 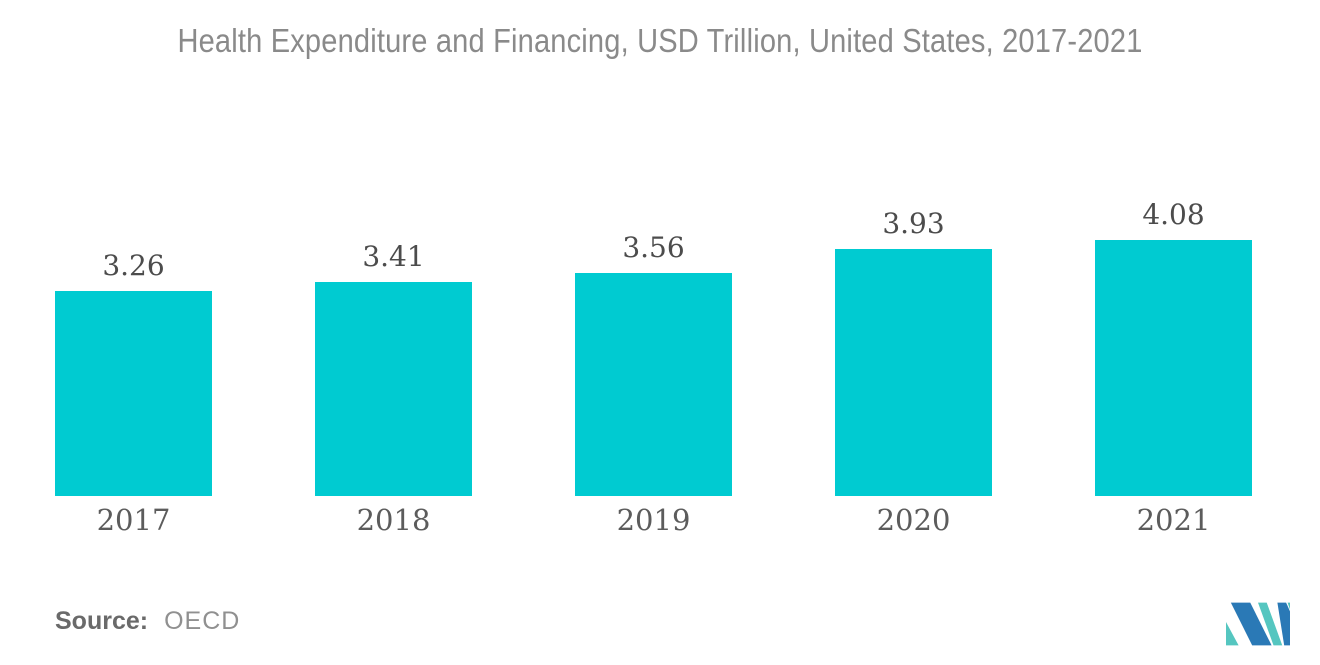 I want to click on source-line: Source: OECD, so click(x=147, y=621).